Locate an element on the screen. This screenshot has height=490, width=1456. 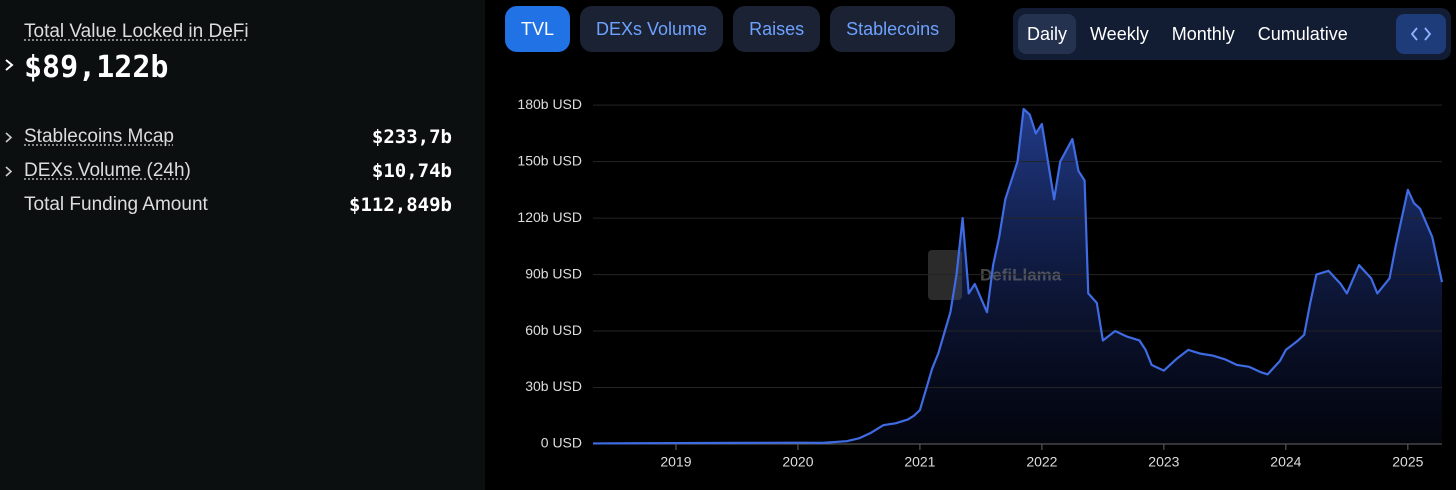
y-tick-label: 60b USD is located at coordinates (553, 330).